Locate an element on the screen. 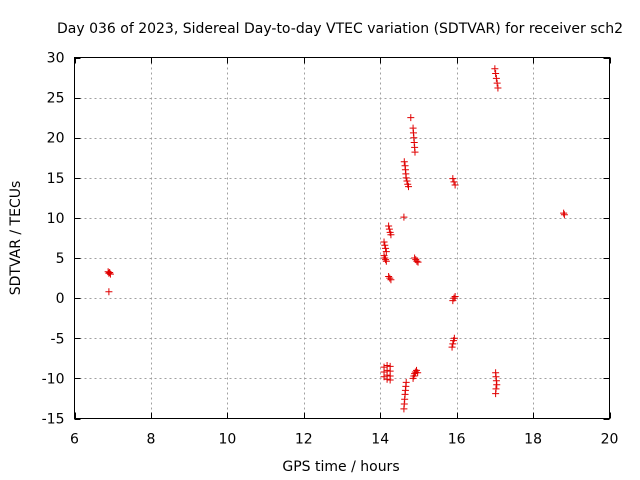 The height and width of the screenshot is (480, 640). y-tick-label: -10 is located at coordinates (53, 379).